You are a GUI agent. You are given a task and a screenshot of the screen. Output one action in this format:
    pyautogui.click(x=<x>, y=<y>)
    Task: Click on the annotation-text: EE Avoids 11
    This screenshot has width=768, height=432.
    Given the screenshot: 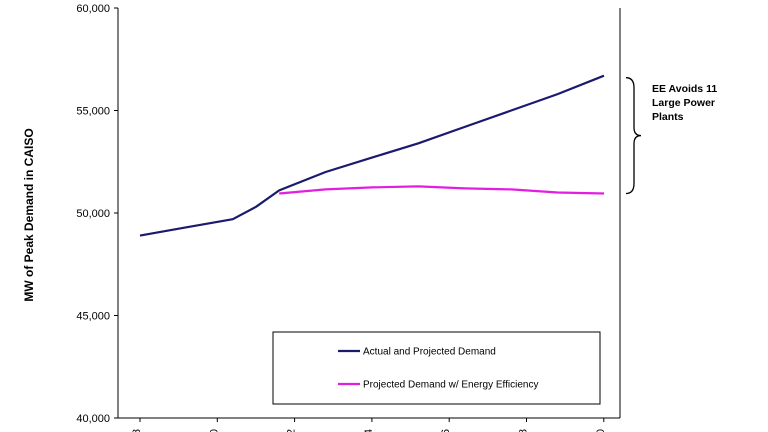 What is the action you would take?
    pyautogui.click(x=684, y=89)
    